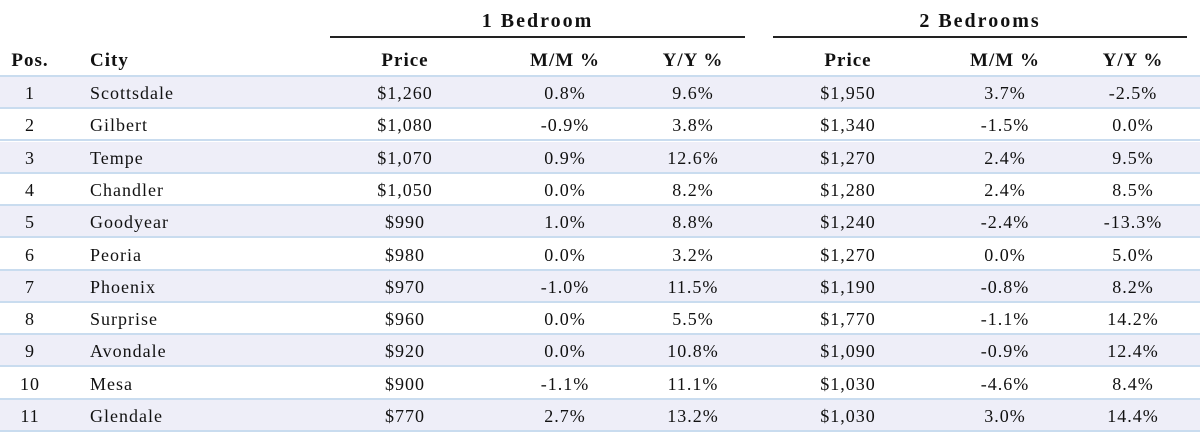  I want to click on table-cell: 14.4%, so click(1133, 416).